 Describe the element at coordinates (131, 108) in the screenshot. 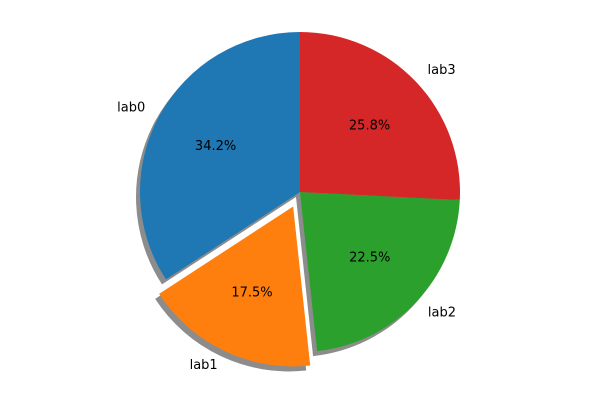

I see `slice-label-lab0: lab0` at that location.